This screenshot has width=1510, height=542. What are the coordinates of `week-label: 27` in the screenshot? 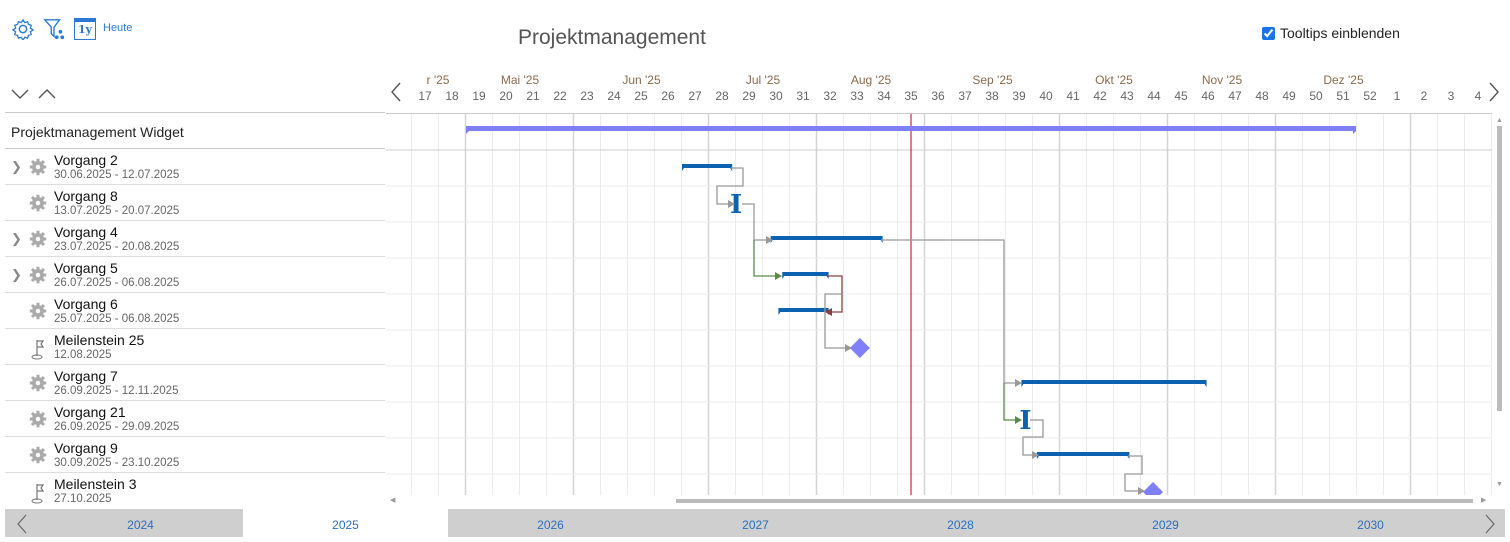 It's located at (695, 96).